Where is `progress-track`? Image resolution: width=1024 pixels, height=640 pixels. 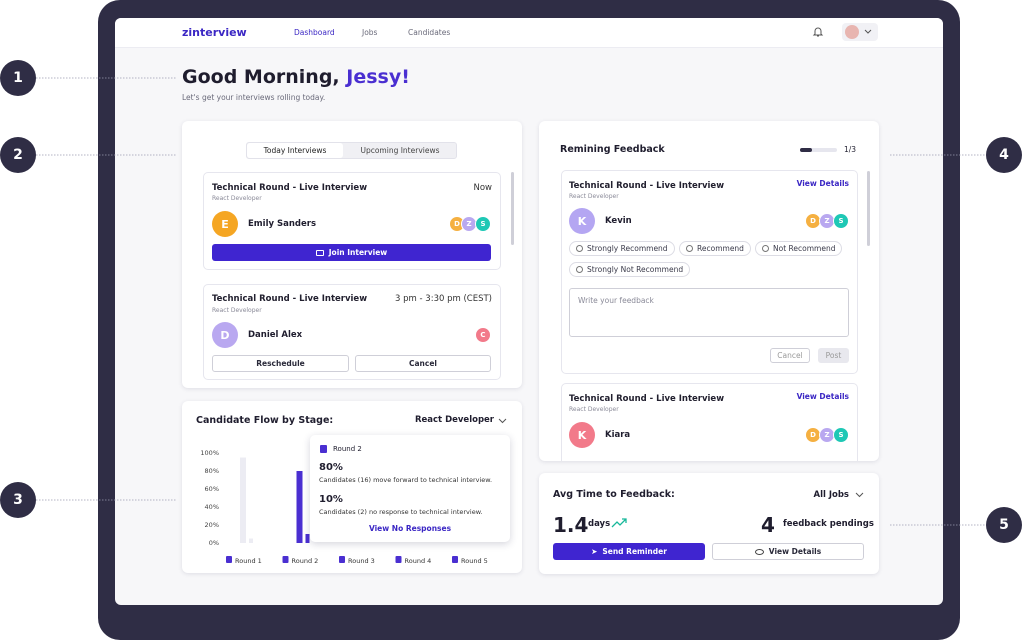
progress-track is located at coordinates (818, 150).